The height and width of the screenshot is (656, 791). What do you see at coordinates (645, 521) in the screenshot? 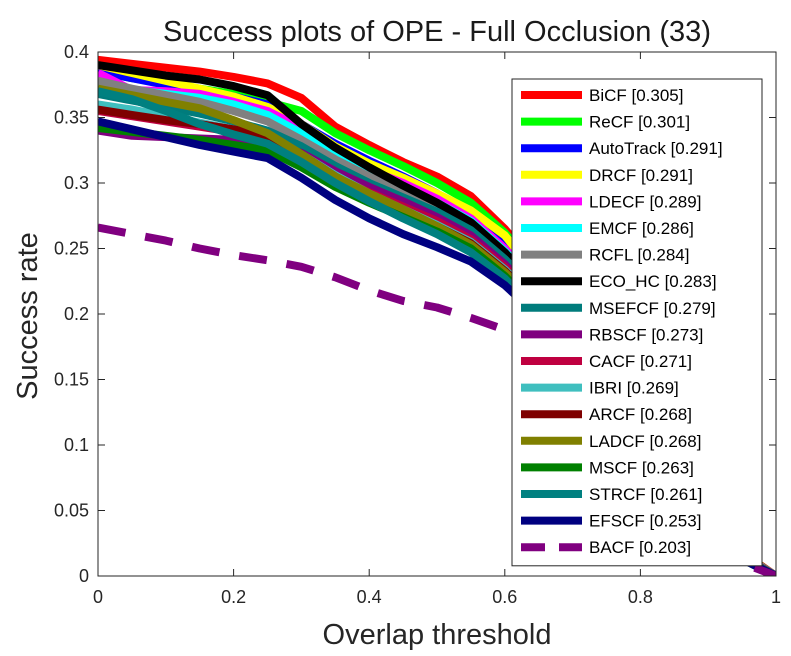
I see `legend-entry-16: EFSCF [0.253]` at bounding box center [645, 521].